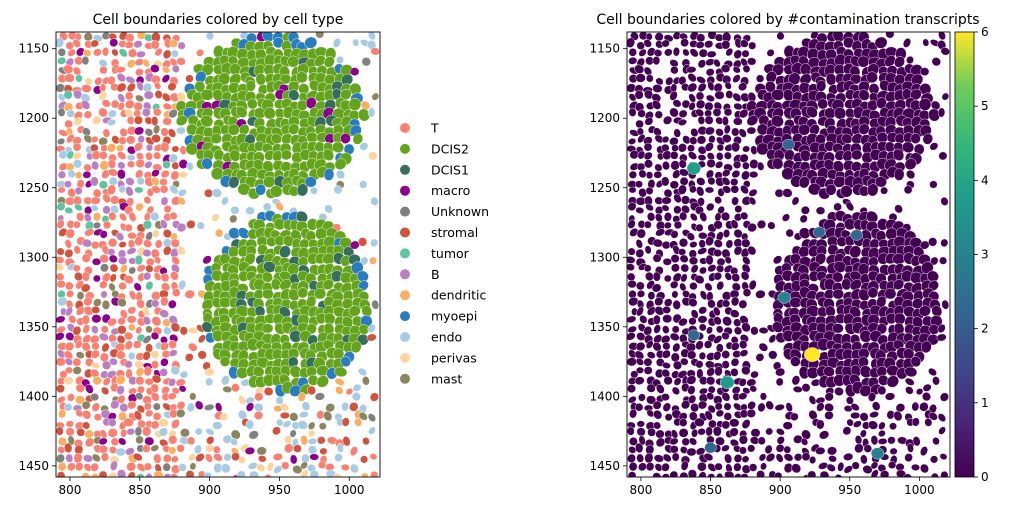 The image size is (1025, 515). I want to click on legend-label: tumor, so click(450, 253).